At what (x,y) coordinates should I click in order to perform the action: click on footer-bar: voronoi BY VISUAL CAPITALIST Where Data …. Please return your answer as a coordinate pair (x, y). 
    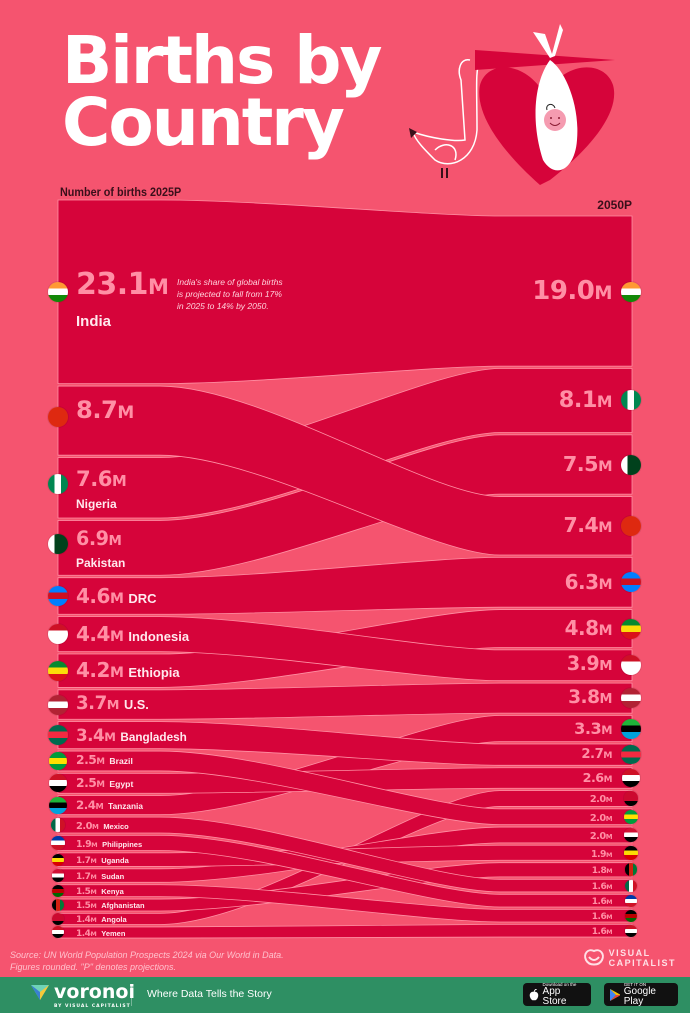
    Looking at the image, I should click on (345, 995).